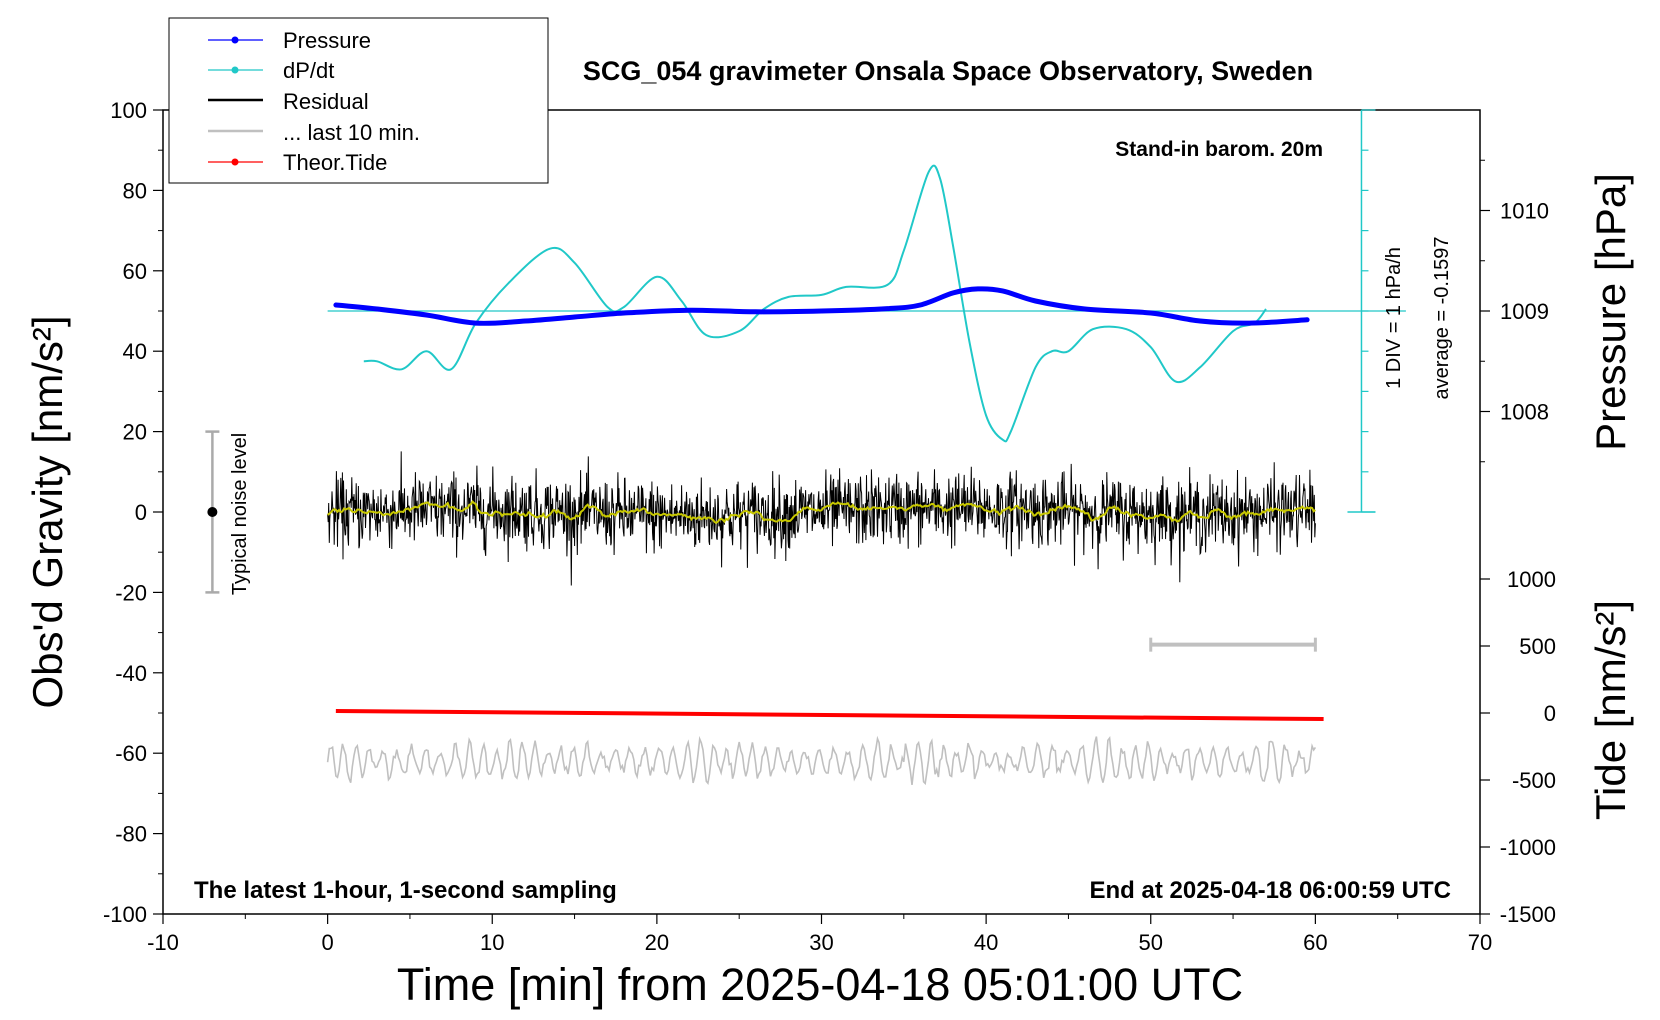 This screenshot has height=1020, width=1660. Describe the element at coordinates (1524, 412) in the screenshot. I see `pressure-tick-label: 1008` at that location.